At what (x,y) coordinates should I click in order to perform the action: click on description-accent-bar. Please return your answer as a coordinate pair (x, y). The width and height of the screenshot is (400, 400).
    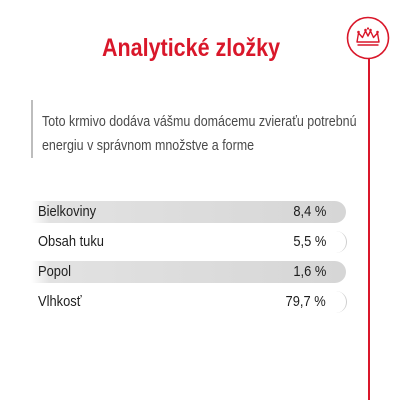
    Looking at the image, I should click on (32, 129).